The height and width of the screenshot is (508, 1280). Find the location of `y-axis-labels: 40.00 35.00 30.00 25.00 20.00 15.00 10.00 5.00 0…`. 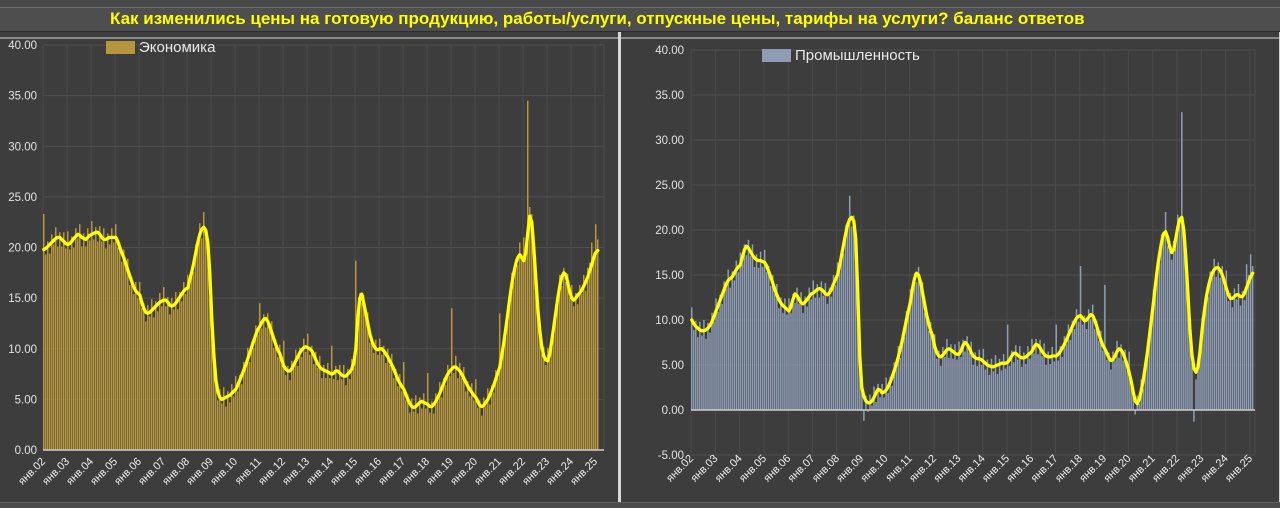

y-axis-labels: 40.00 35.00 30.00 25.00 20.00 15.00 10.00 5.00 0… is located at coordinates (22, 248).